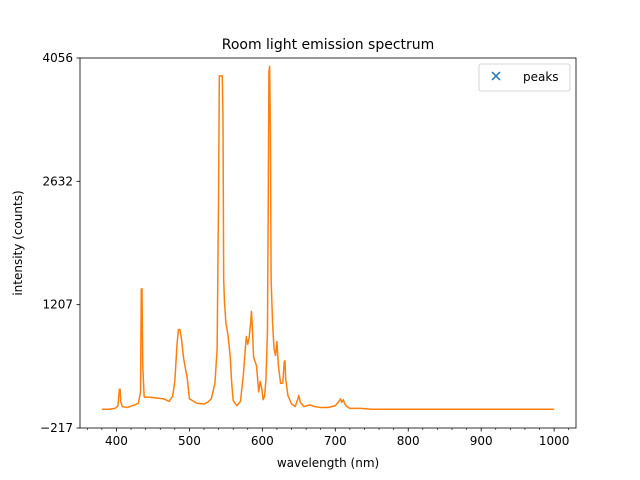 Image resolution: width=640 pixels, height=480 pixels. I want to click on x-tick-label: 700, so click(335, 441).